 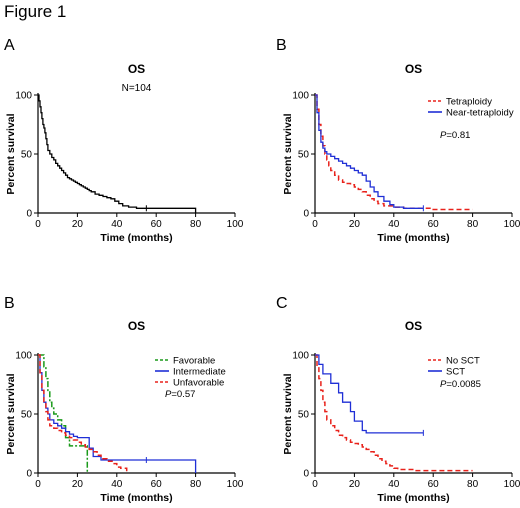 What do you see at coordinates (9, 45) in the screenshot?
I see `panel-letter: A` at bounding box center [9, 45].